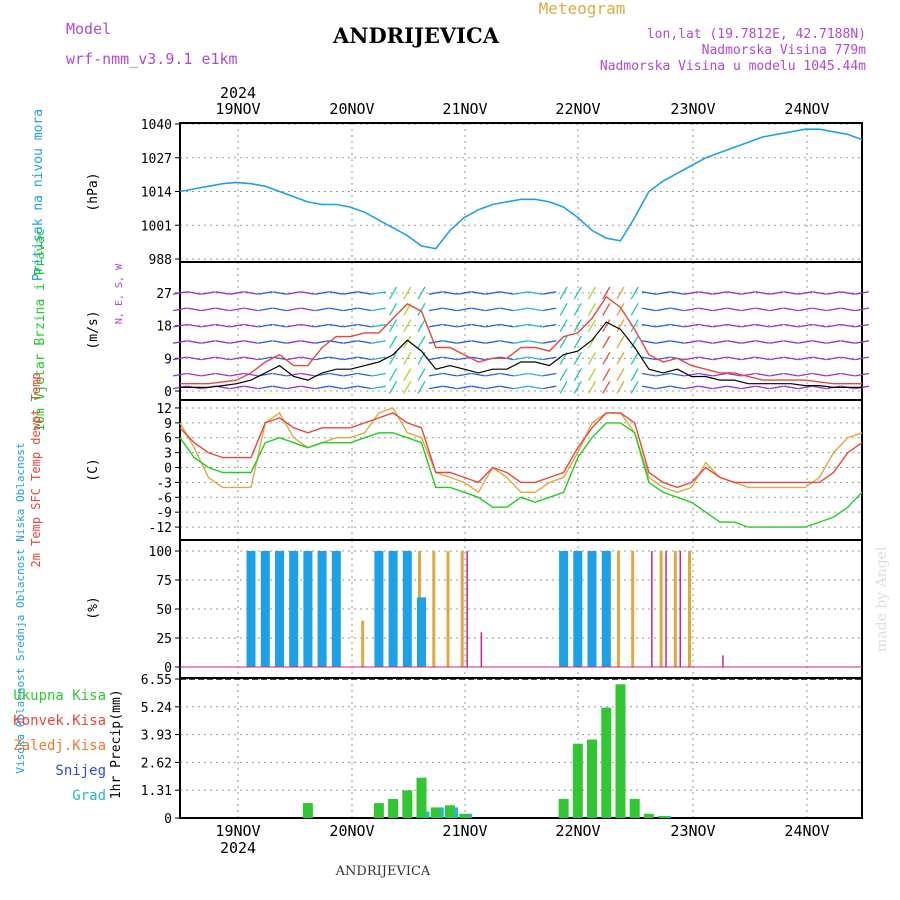 This screenshot has height=900, width=900. What do you see at coordinates (116, 760) in the screenshot?
I see `precip-ylabel: 1hr Precip` at bounding box center [116, 760].